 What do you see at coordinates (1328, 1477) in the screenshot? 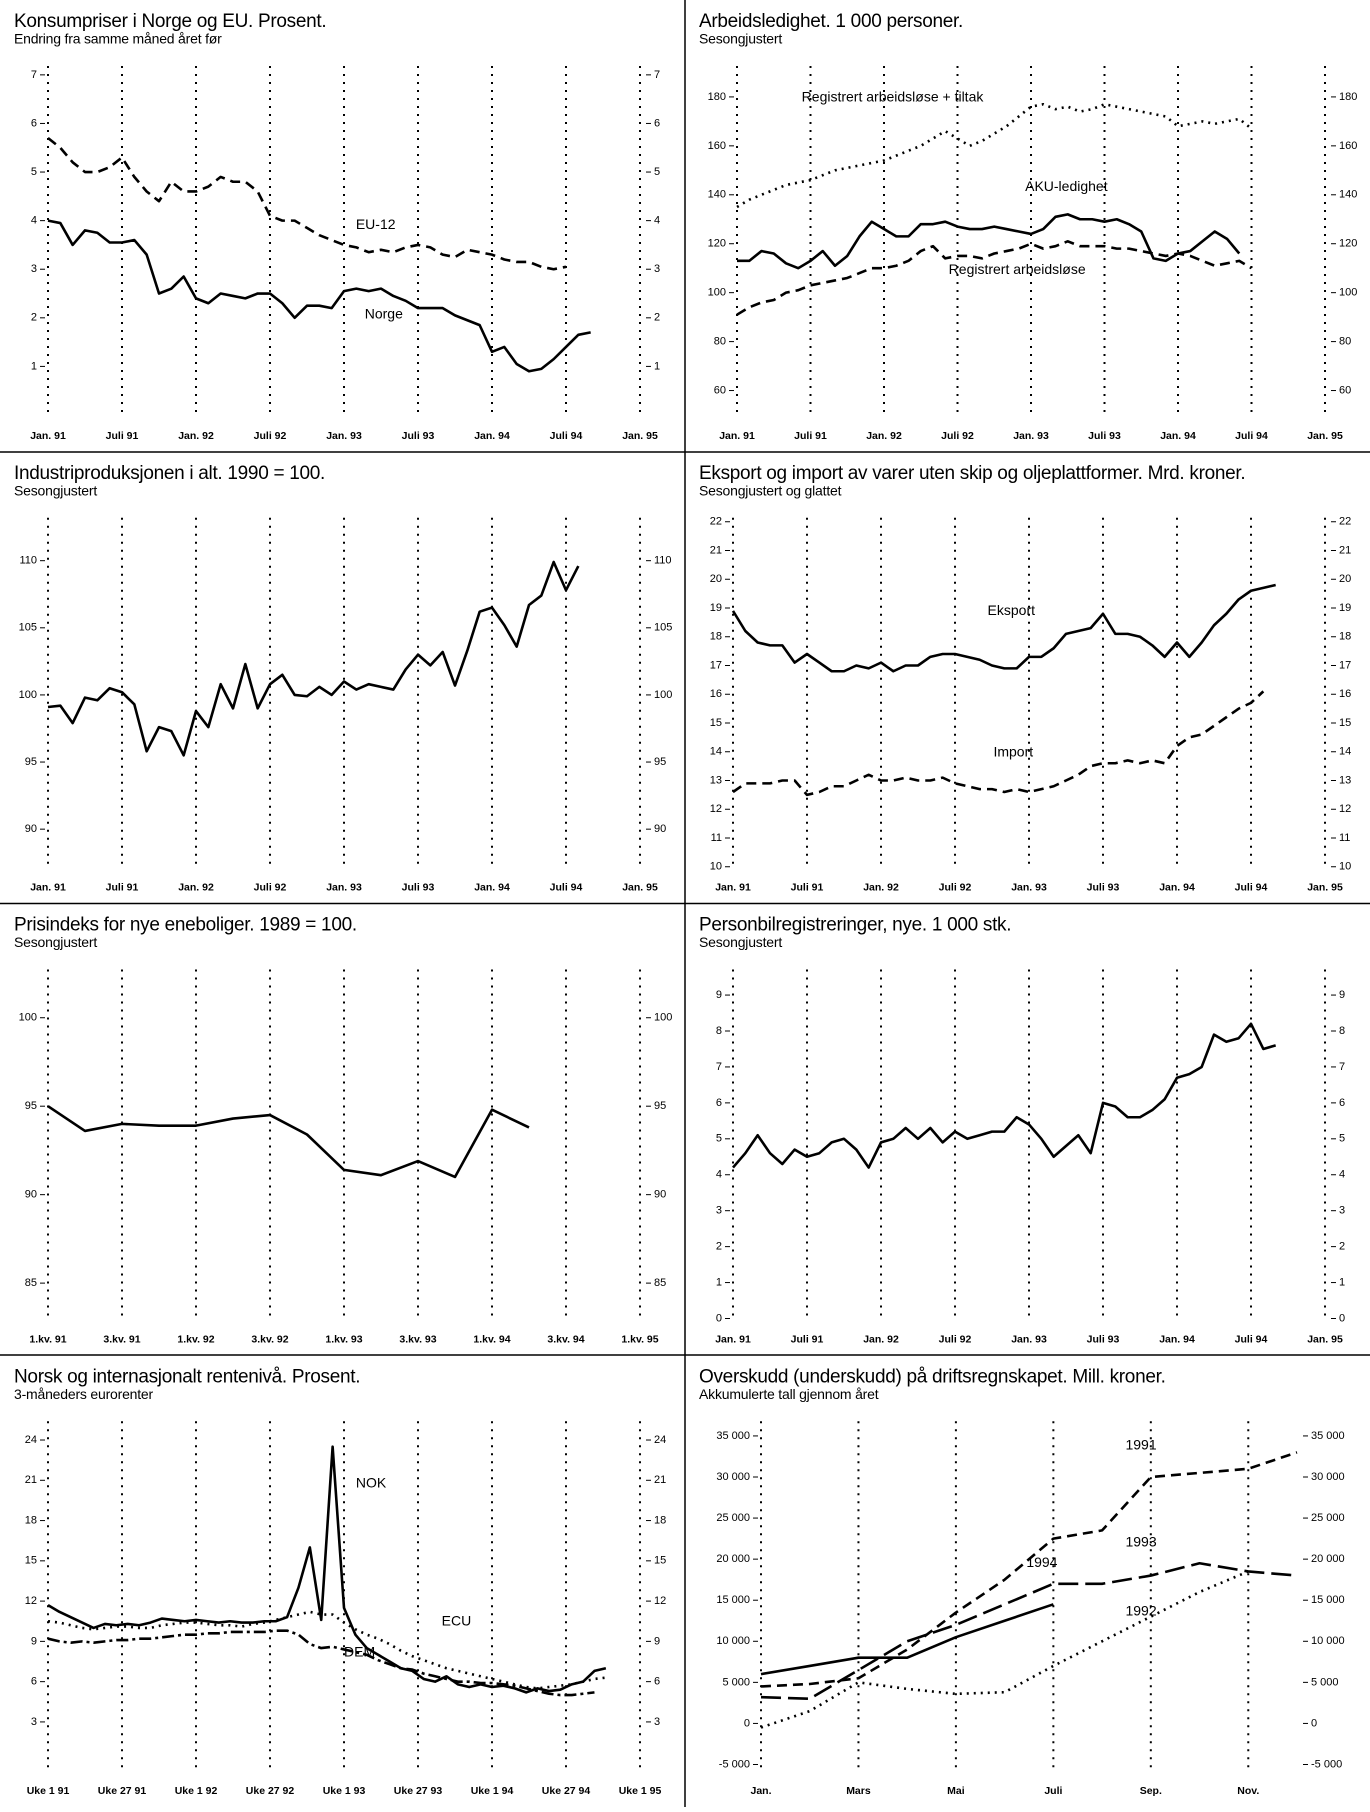
I see `y2-tick-label: 30 000` at bounding box center [1328, 1477].